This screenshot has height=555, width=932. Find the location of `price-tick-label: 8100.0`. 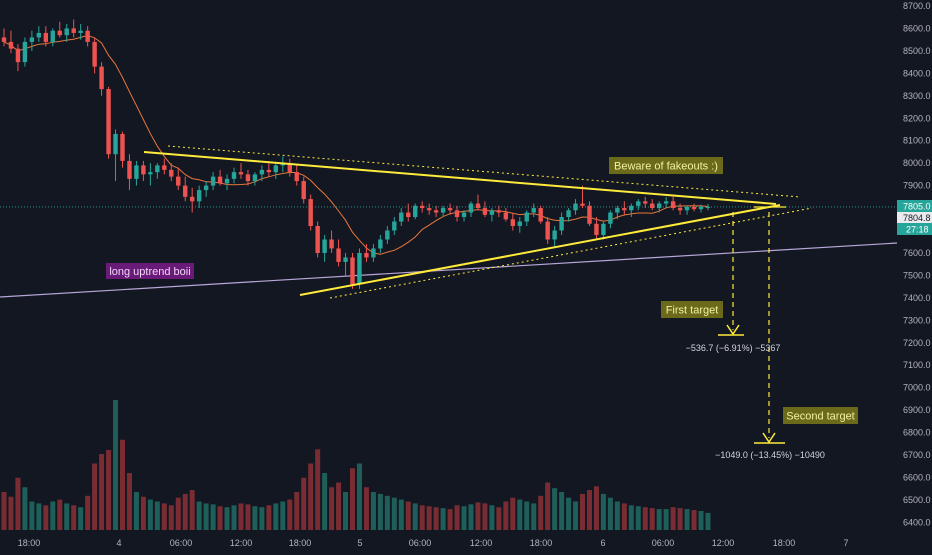

price-tick-label: 8100.0 is located at coordinates (917, 141).